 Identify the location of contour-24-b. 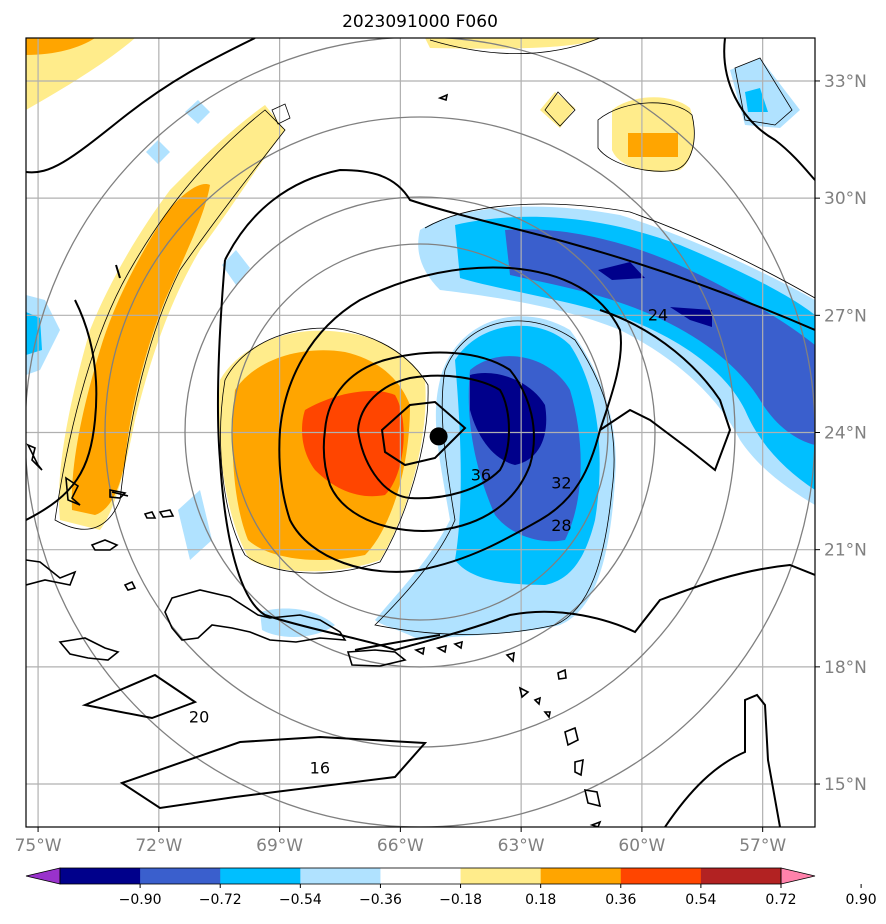
(519, 249).